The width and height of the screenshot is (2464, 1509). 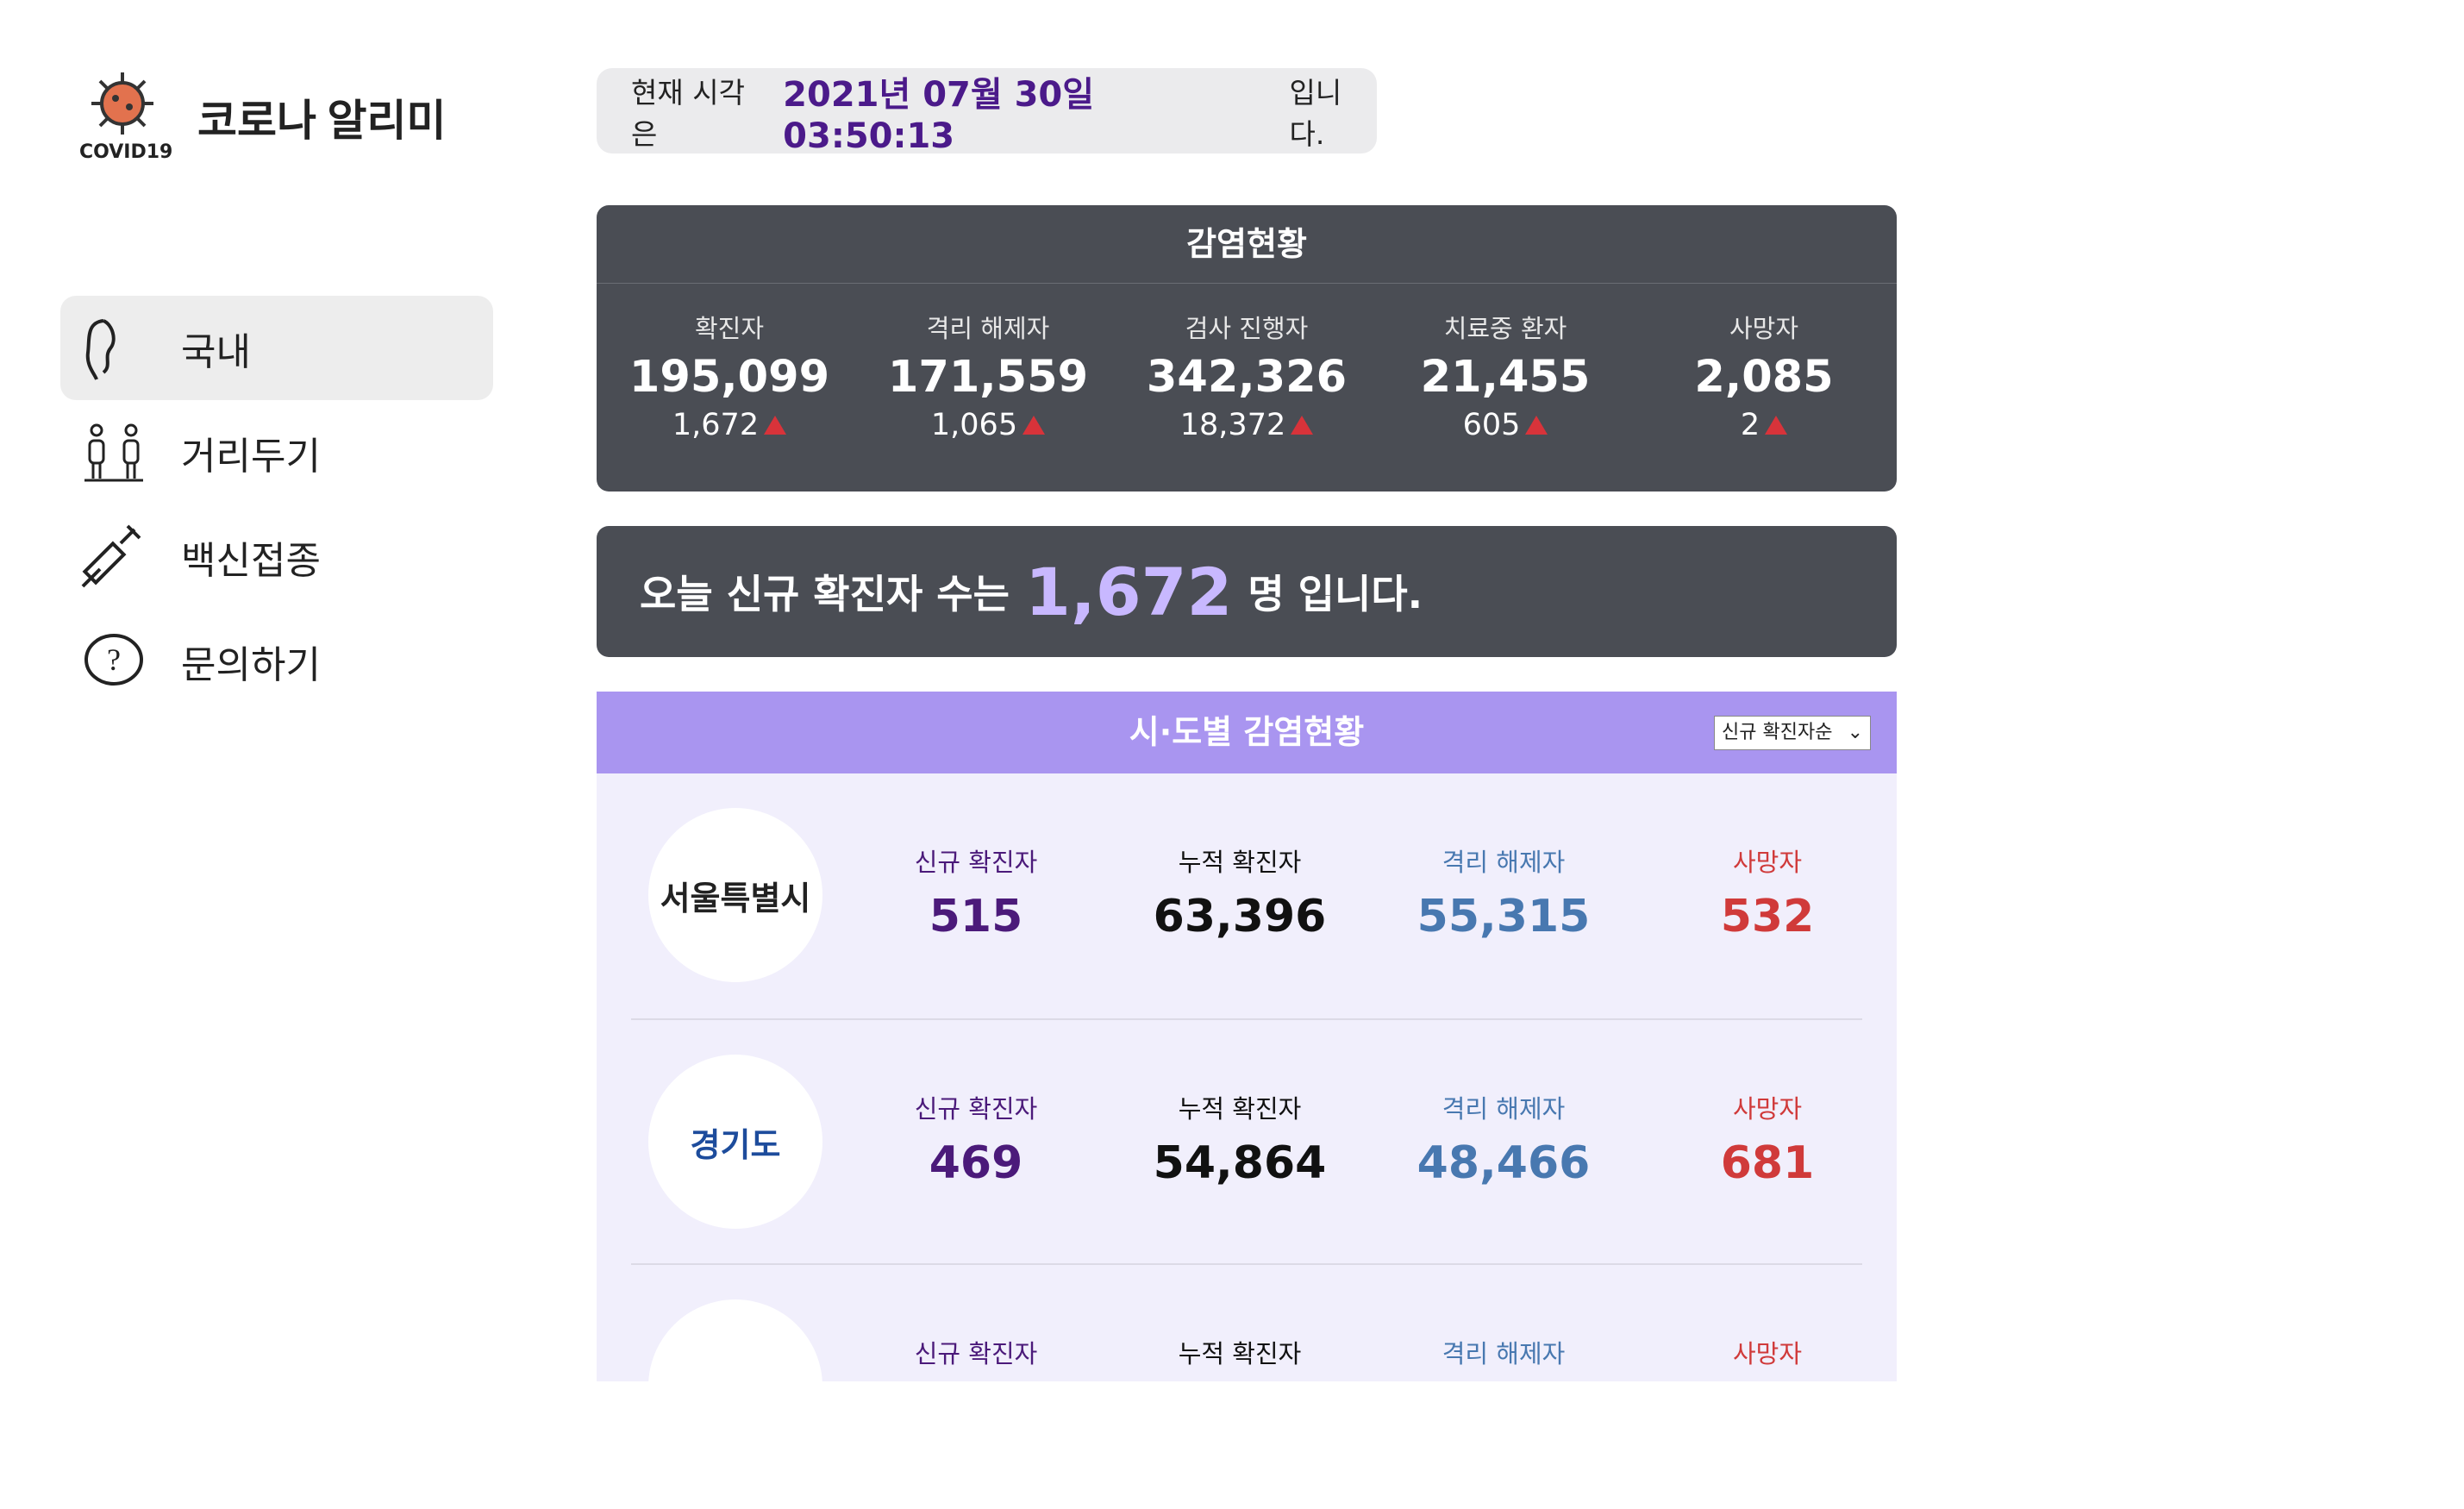 What do you see at coordinates (216, 351) in the screenshot?
I see `nav-label: 국내` at bounding box center [216, 351].